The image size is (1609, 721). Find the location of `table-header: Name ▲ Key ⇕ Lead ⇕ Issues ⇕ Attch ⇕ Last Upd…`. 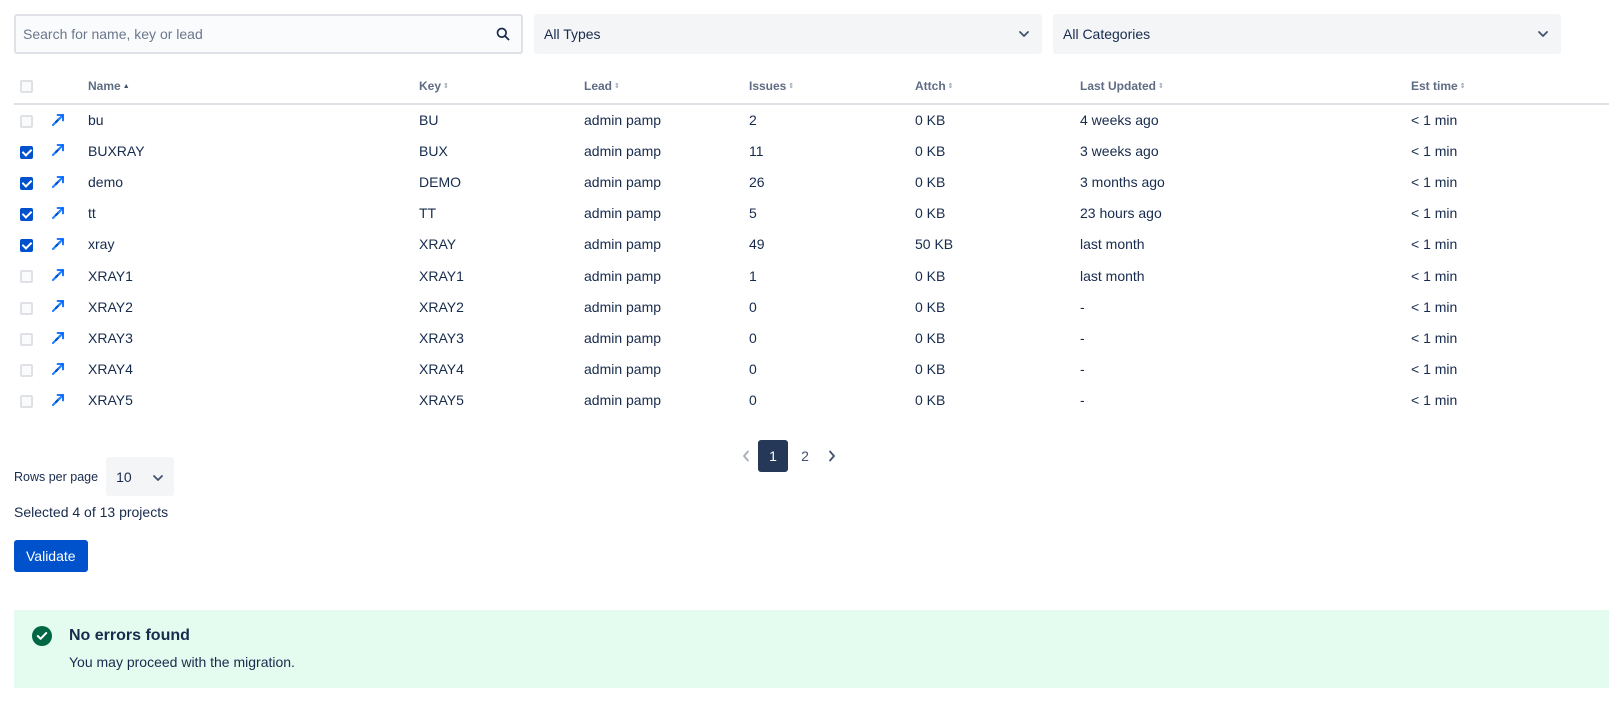

table-header: Name ▲ Key ⇕ Lead ⇕ Issues ⇕ Attch ⇕ Last Upd… is located at coordinates (811, 86).